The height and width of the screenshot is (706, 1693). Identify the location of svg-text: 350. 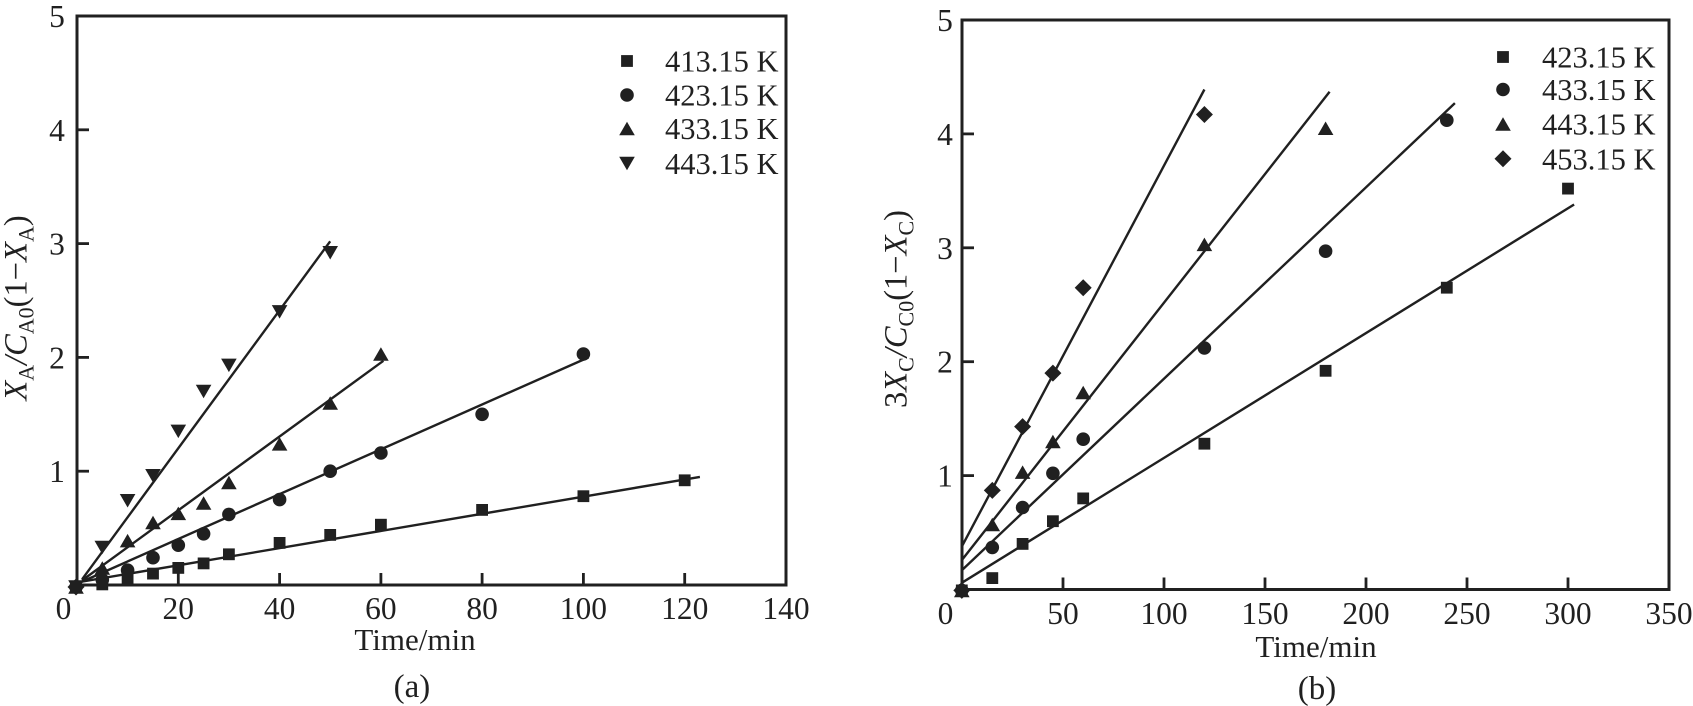
(1668, 613).